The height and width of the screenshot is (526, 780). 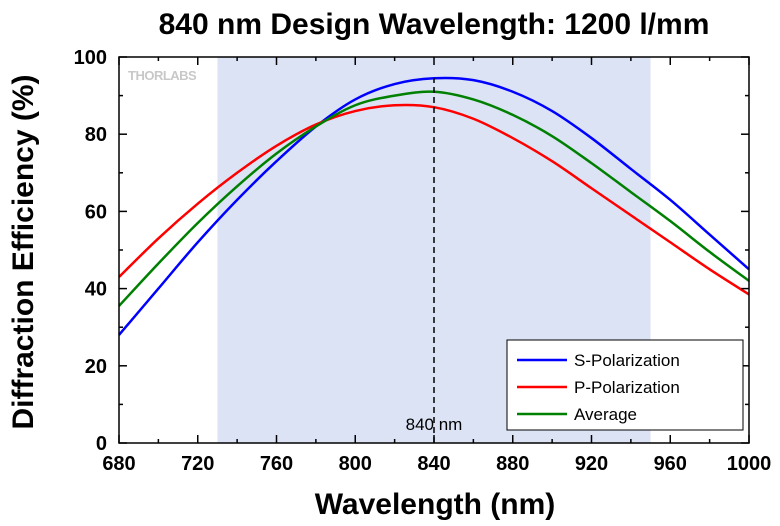 What do you see at coordinates (355, 464) in the screenshot?
I see `x-tick-label: 800` at bounding box center [355, 464].